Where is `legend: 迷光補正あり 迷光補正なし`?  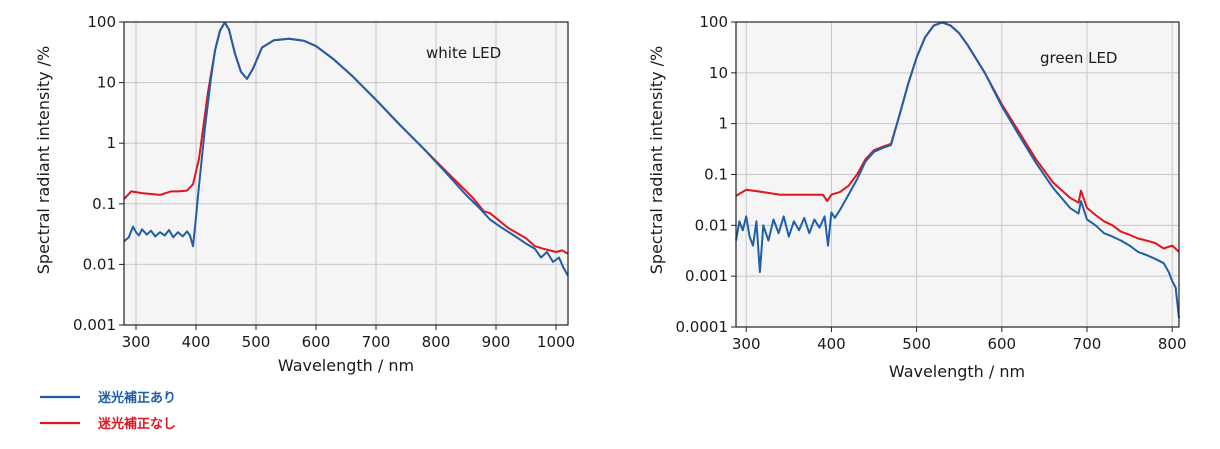 legend: 迷光補正あり 迷光補正なし is located at coordinates (108, 411).